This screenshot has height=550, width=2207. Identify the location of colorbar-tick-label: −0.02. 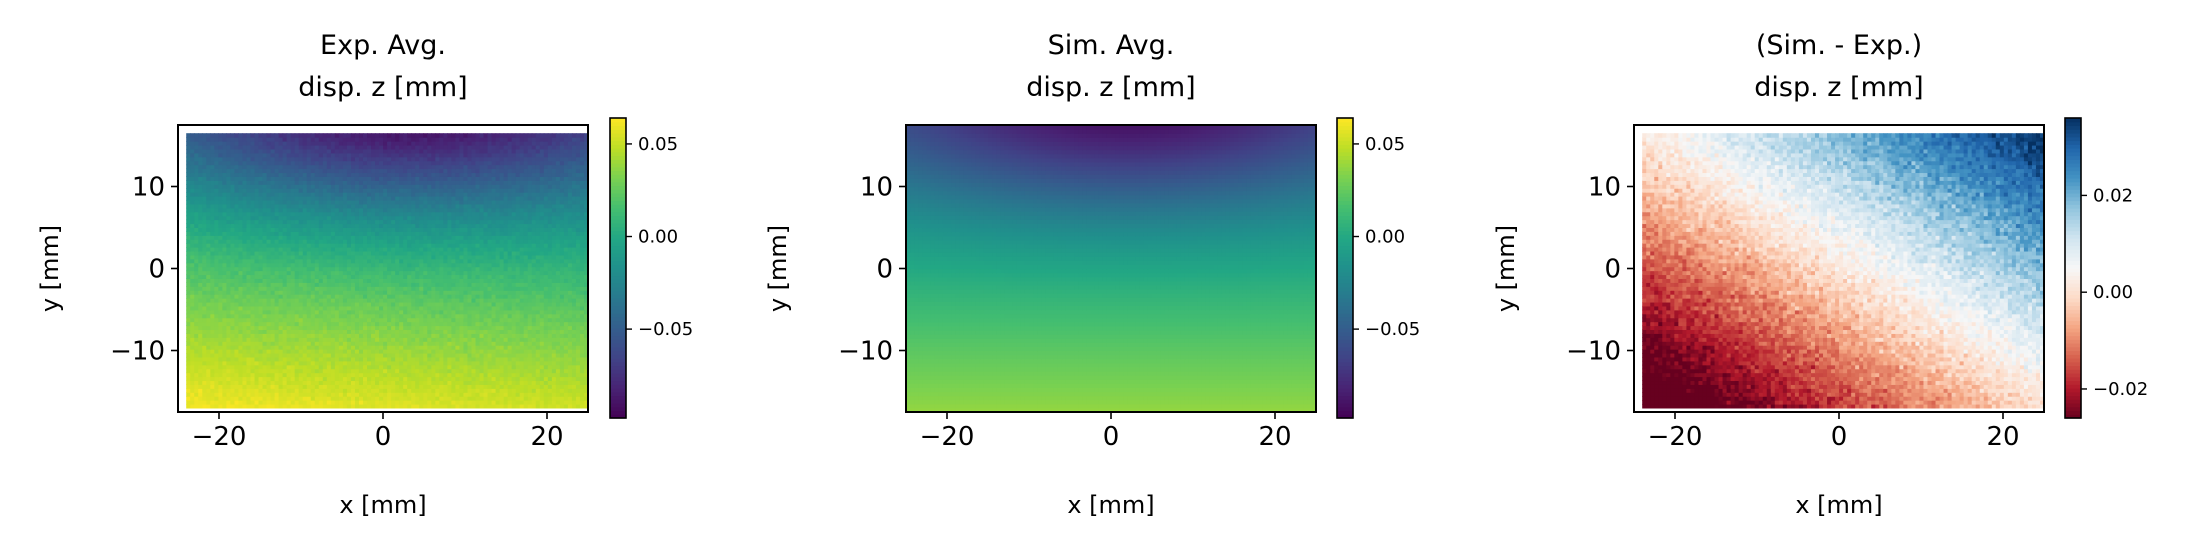
(2120, 389).